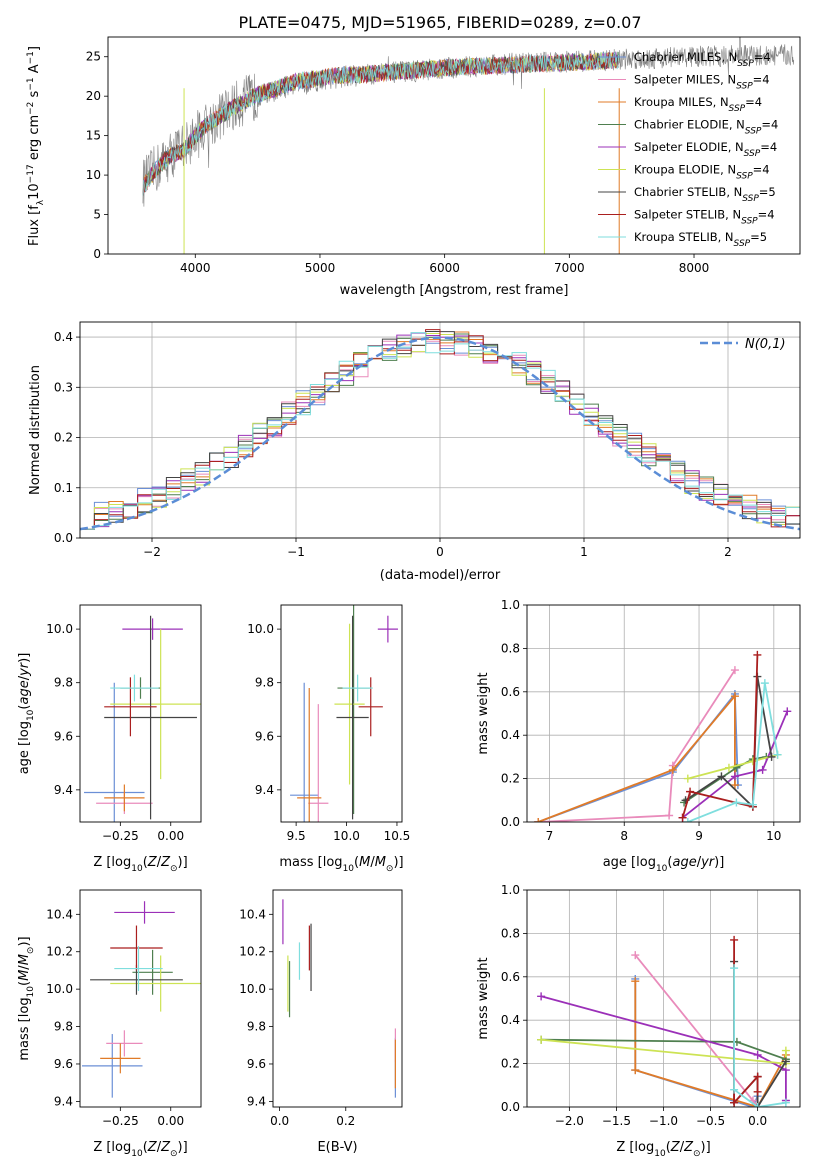 The width and height of the screenshot is (819, 1170). What do you see at coordinates (664, 864) in the screenshot?
I see `x-axis-label: age [log10(age/yr)]` at bounding box center [664, 864].